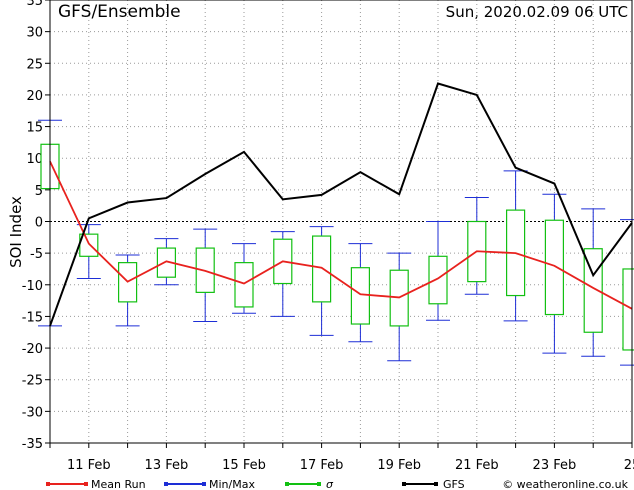  I want to click on legend-gfs-marker-right, so click(436, 484).